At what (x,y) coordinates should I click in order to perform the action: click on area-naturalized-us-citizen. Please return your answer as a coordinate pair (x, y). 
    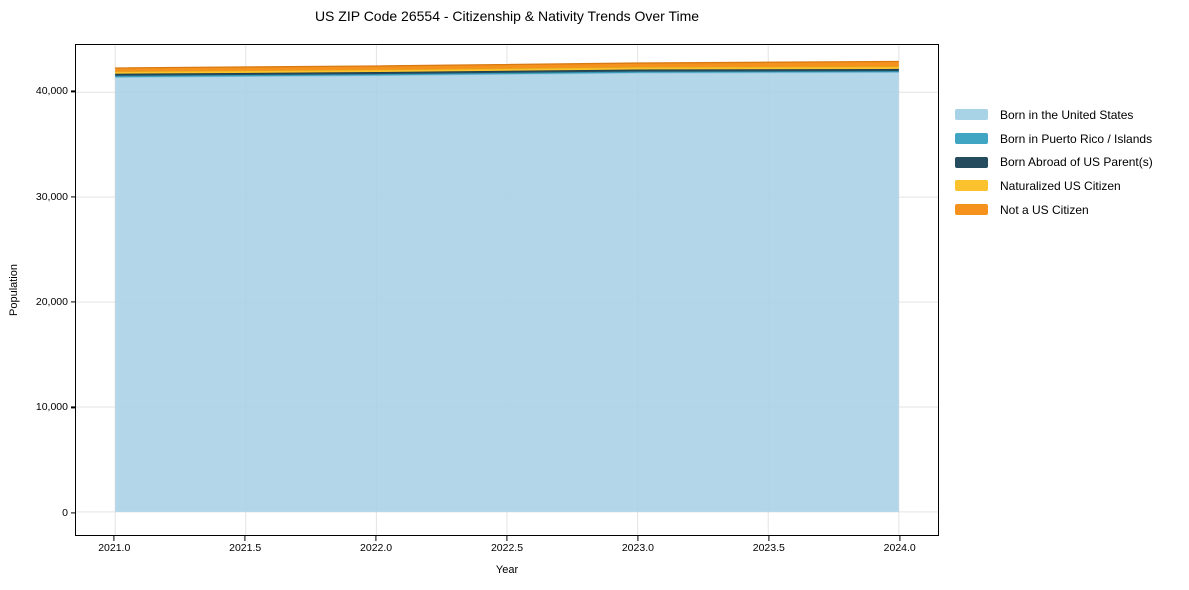
    Looking at the image, I should click on (507, 70).